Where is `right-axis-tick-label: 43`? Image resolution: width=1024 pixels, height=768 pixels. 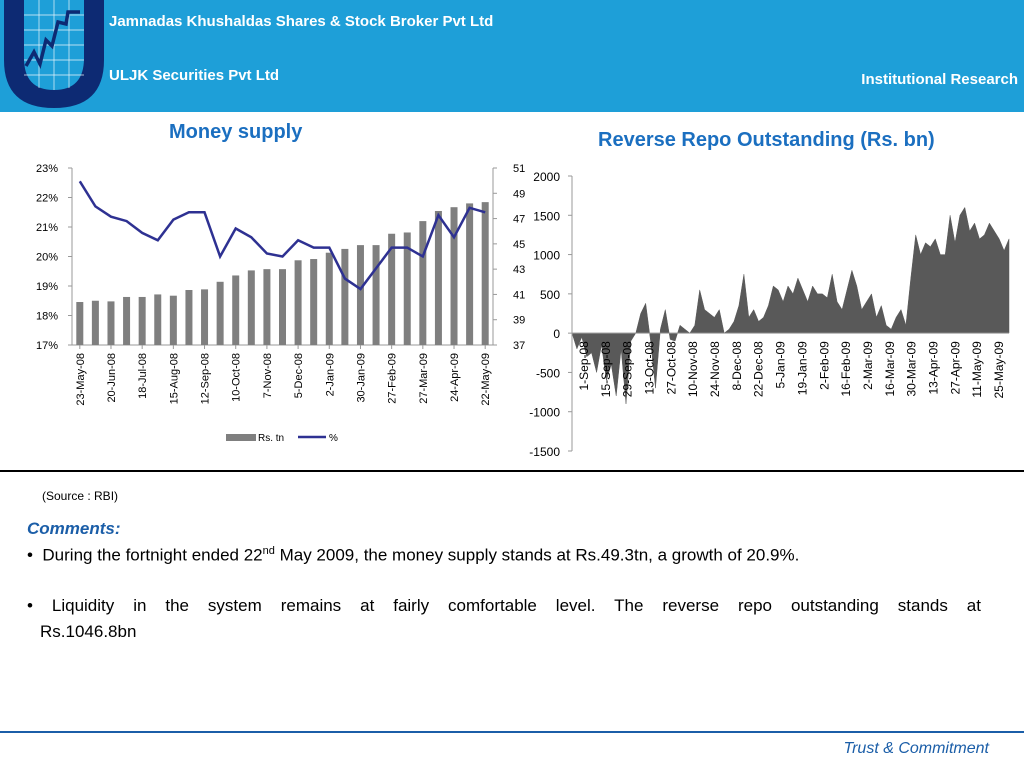 right-axis-tick-label: 43 is located at coordinates (519, 270).